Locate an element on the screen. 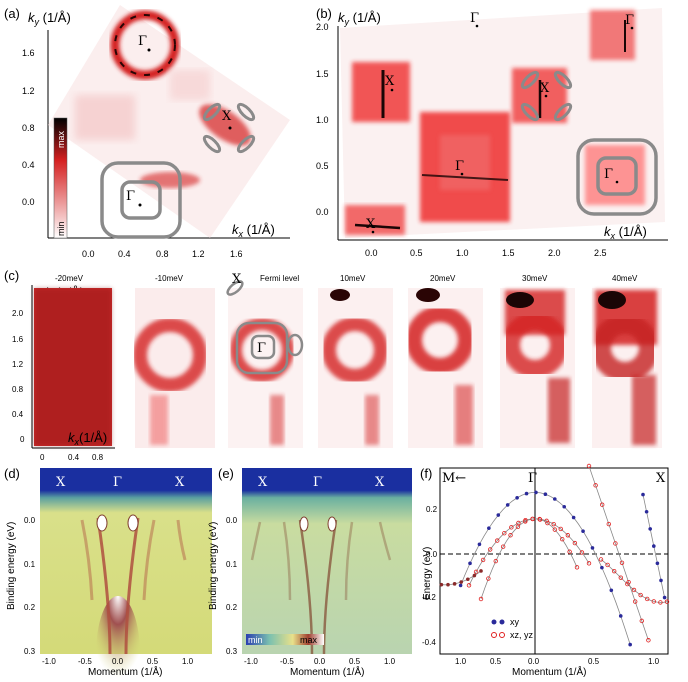  panel-d-y-ticks: 0.0 0.1 0.2 0.3 is located at coordinates (30, 586).